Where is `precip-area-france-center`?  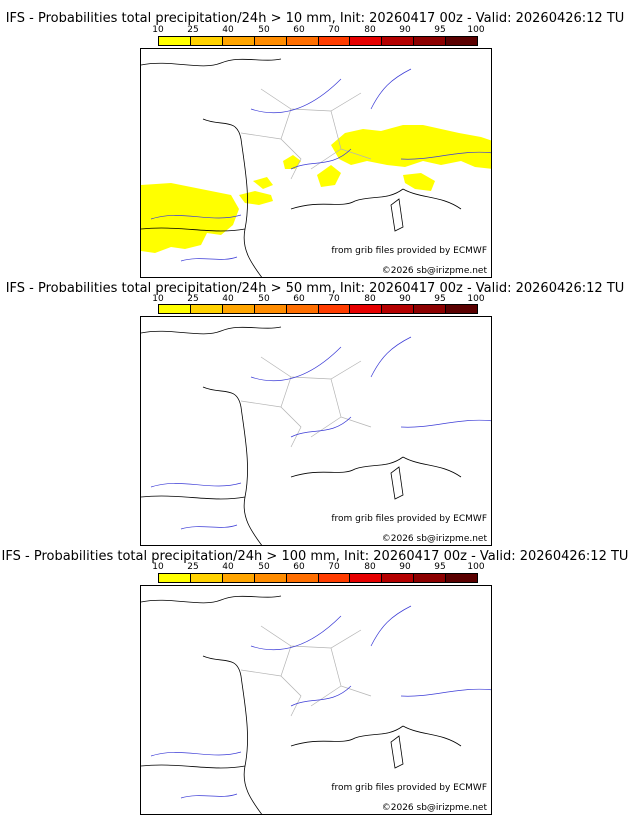
precip-area-france-center is located at coordinates (263, 183).